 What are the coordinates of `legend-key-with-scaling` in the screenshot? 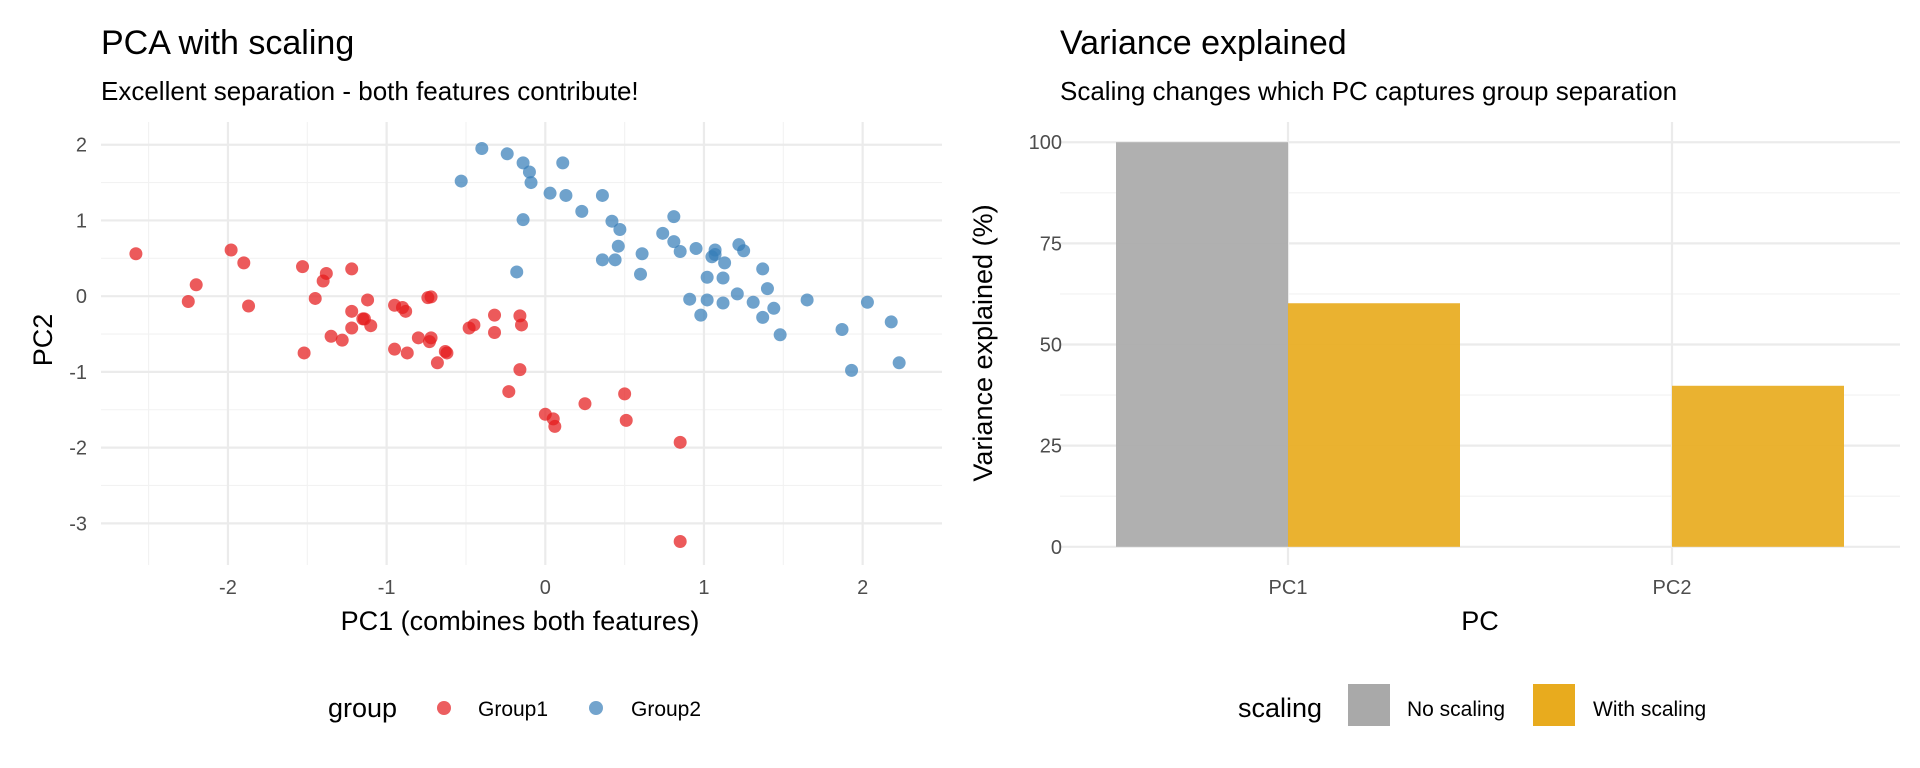 It's located at (1554, 705).